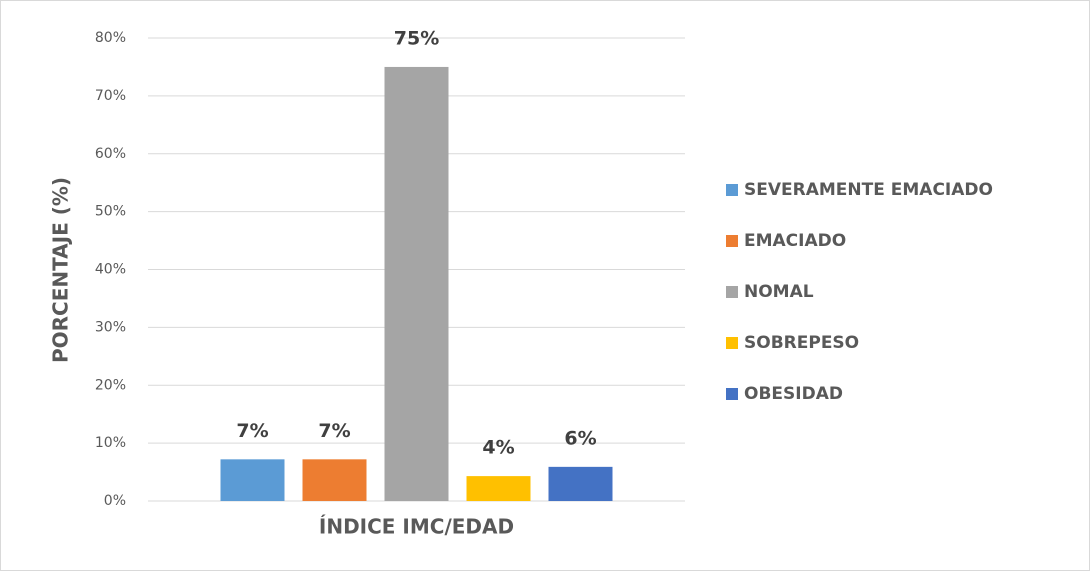  What do you see at coordinates (61, 270) in the screenshot?
I see `y-axis-label: PORCENTAJE (%)` at bounding box center [61, 270].